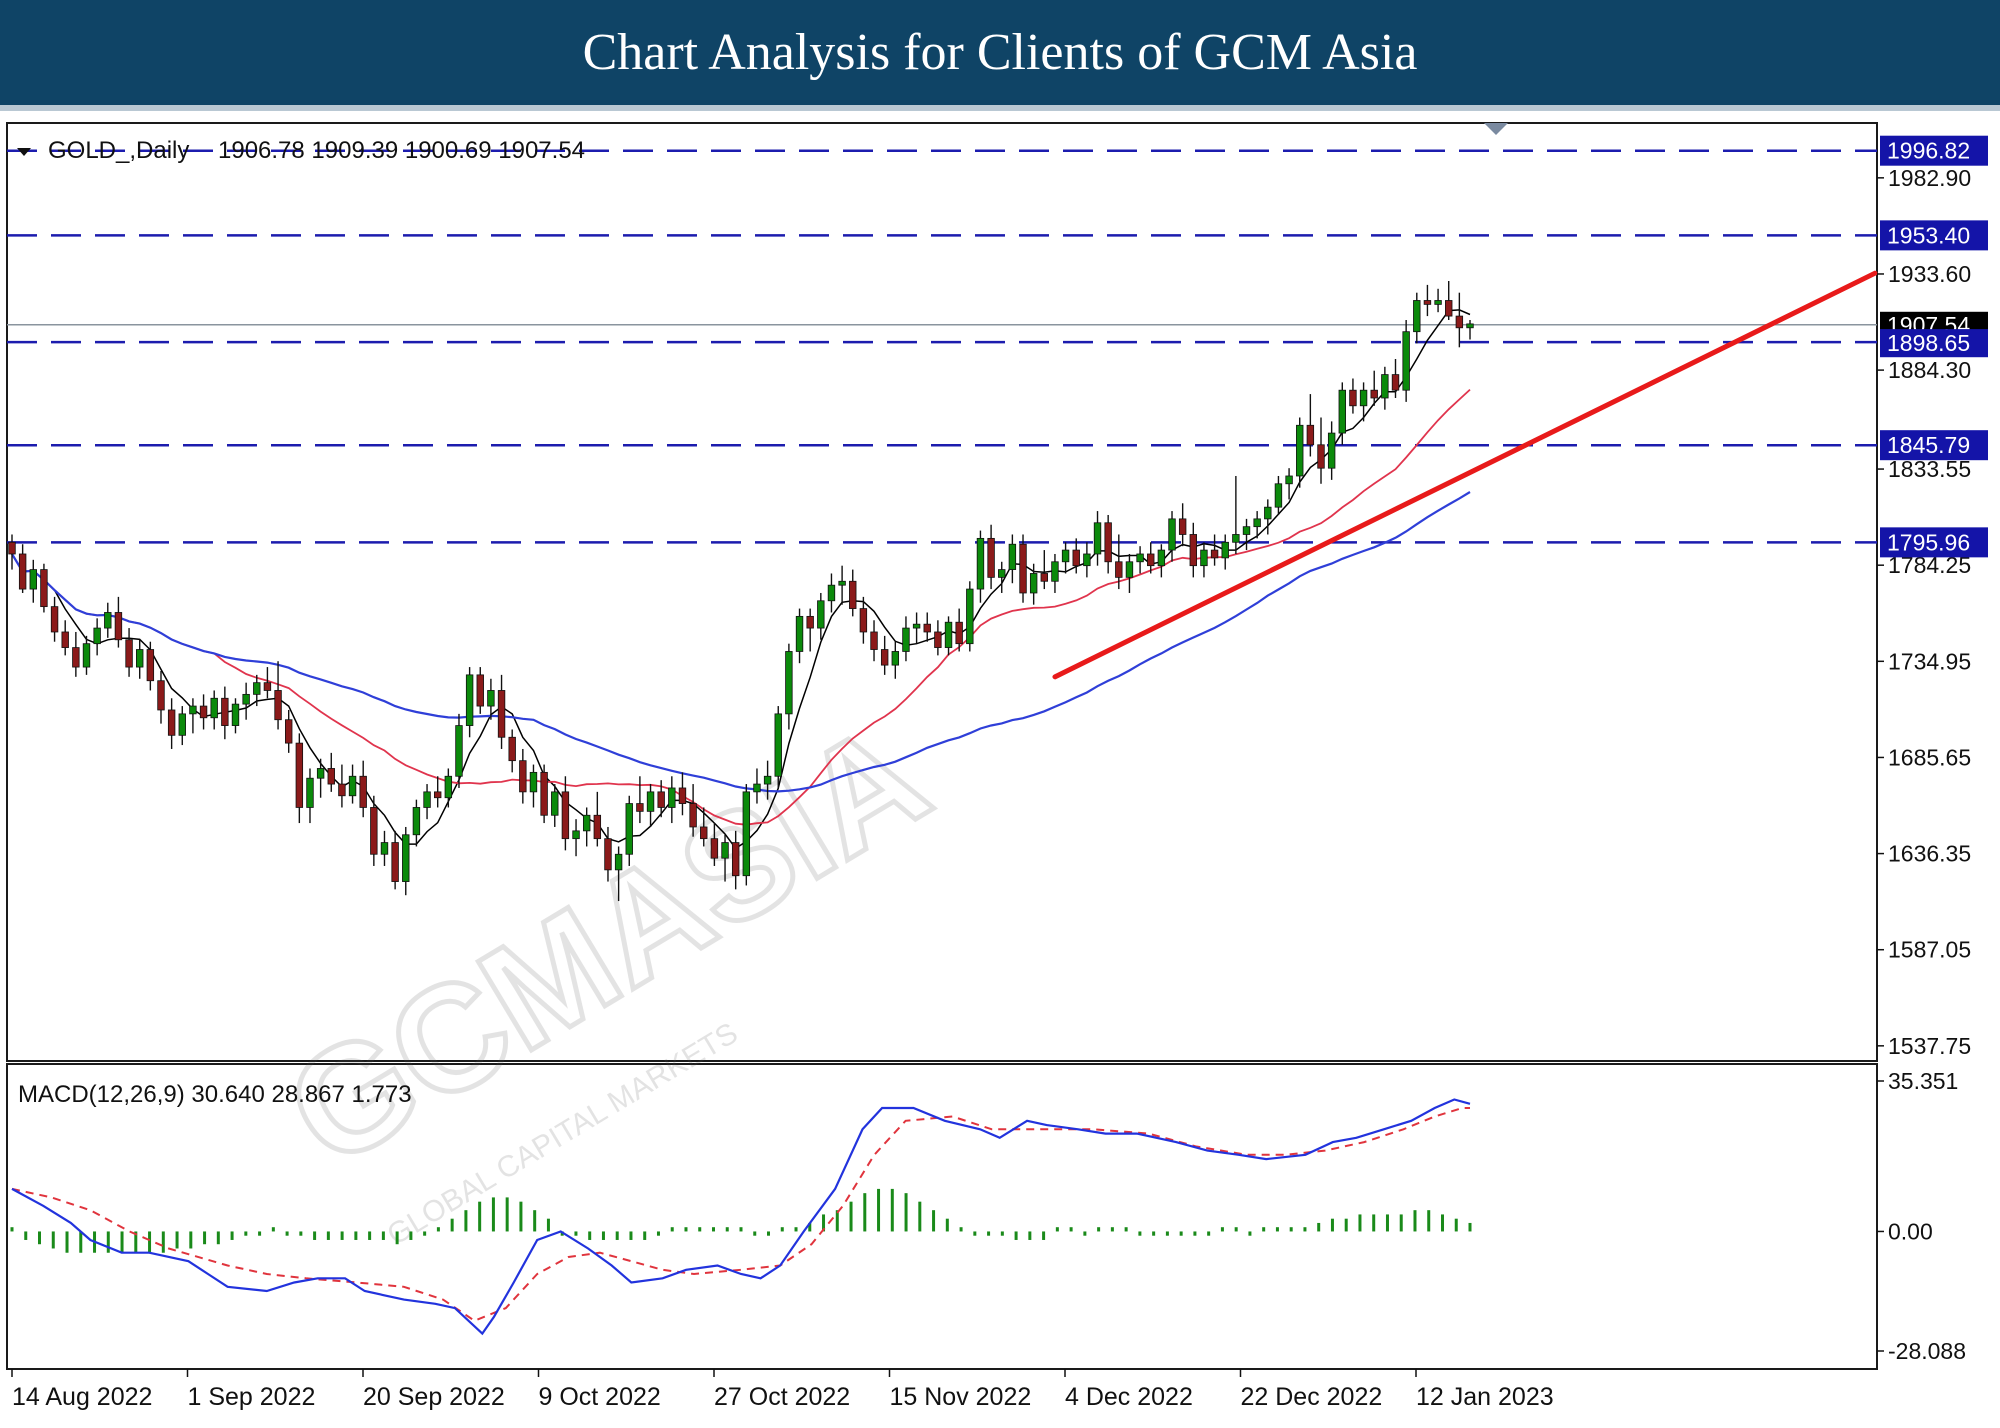  I want to click on level-price-label: 1795.96, so click(1928, 542).